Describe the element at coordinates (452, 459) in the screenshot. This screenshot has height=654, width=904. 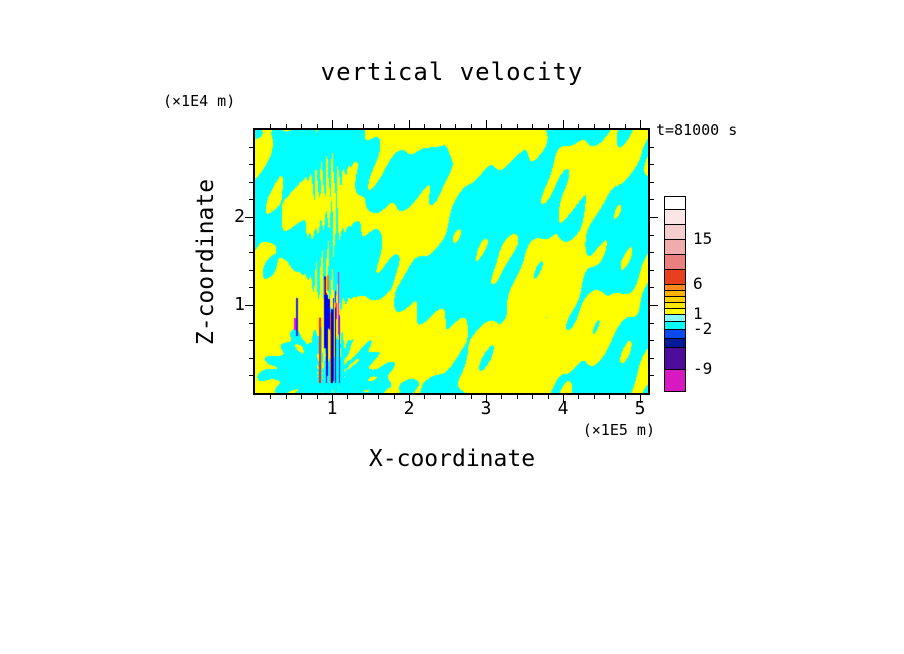
I see `x-axis-label: X-coordinate` at that location.